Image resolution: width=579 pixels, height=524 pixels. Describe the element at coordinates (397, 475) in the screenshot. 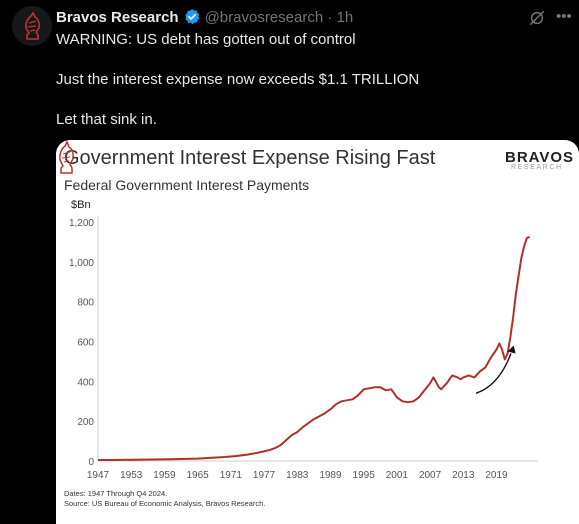

I see `x-tick-label: 2001` at that location.